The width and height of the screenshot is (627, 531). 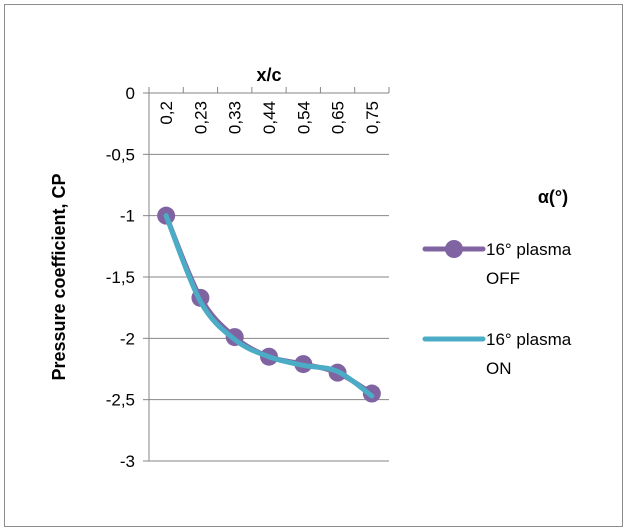 What do you see at coordinates (127, 461) in the screenshot?
I see `y-tick-label: -3` at bounding box center [127, 461].